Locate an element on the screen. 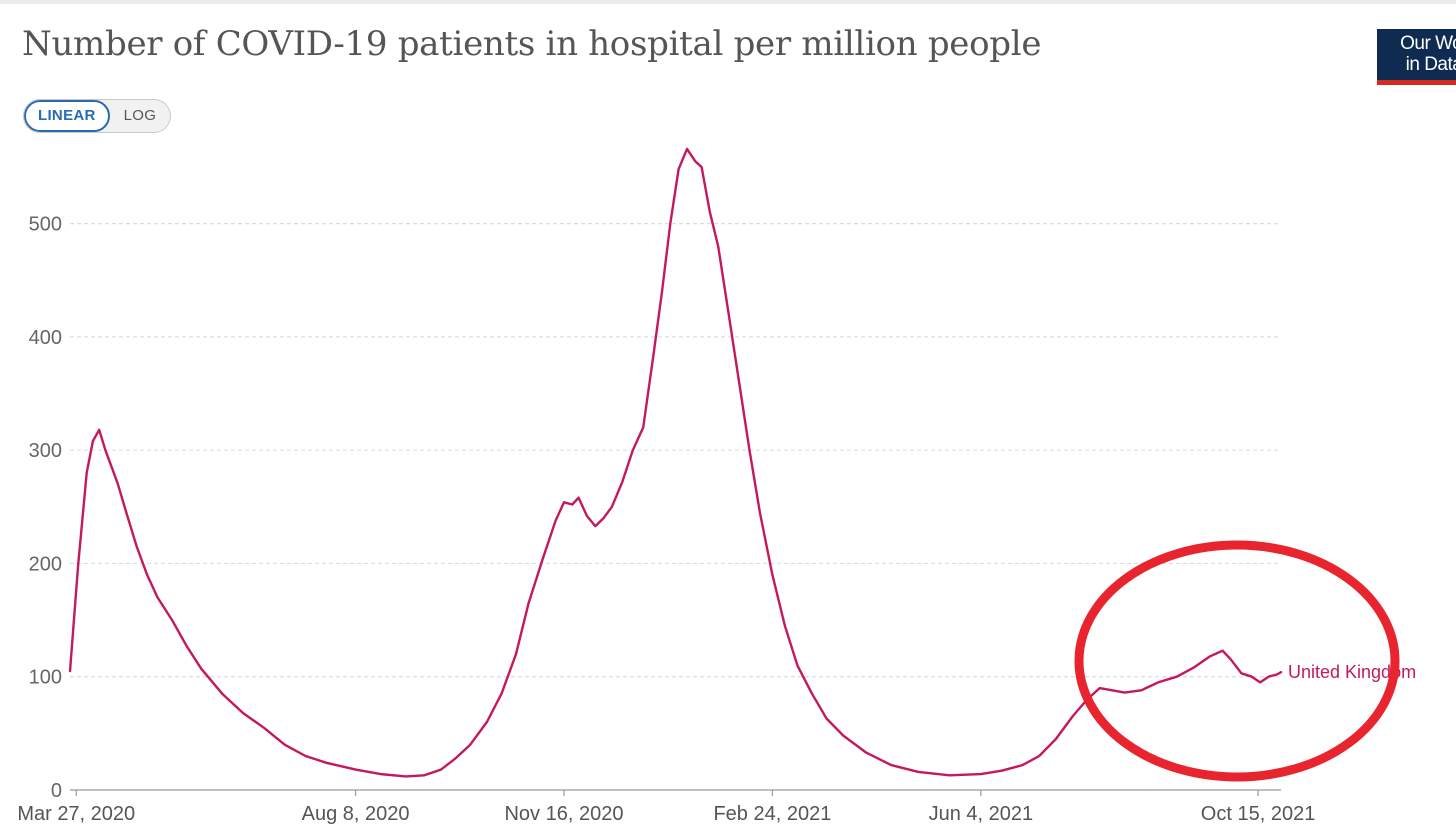  scale-toggle: LINEAR LOG is located at coordinates (97, 116).